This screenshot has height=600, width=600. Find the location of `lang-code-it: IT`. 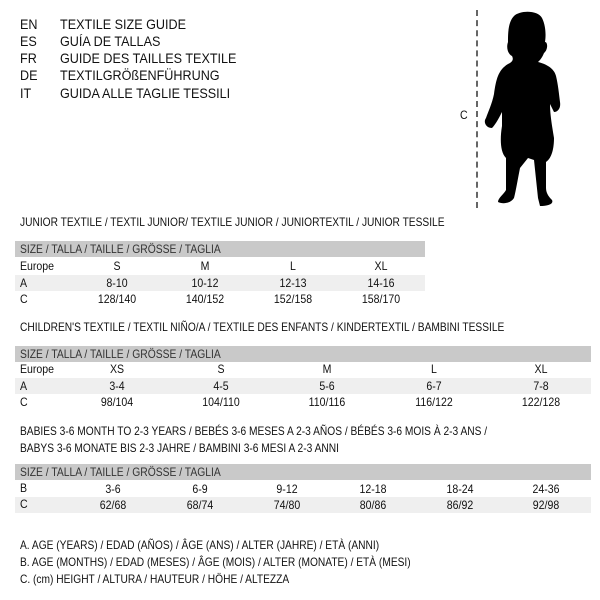

lang-code-it: IT is located at coordinates (26, 93).